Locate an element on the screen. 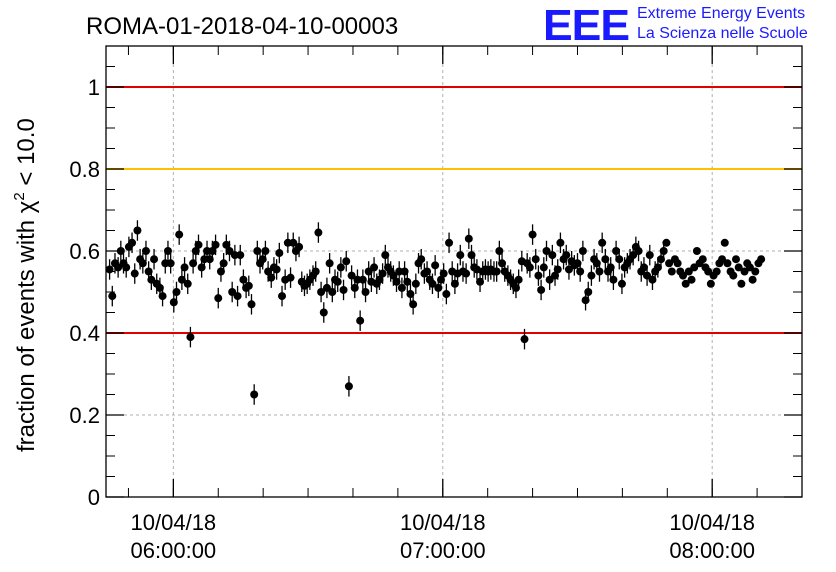  y-axis-label: fraction of events with χ2 < 10.0 is located at coordinates (25, 285).